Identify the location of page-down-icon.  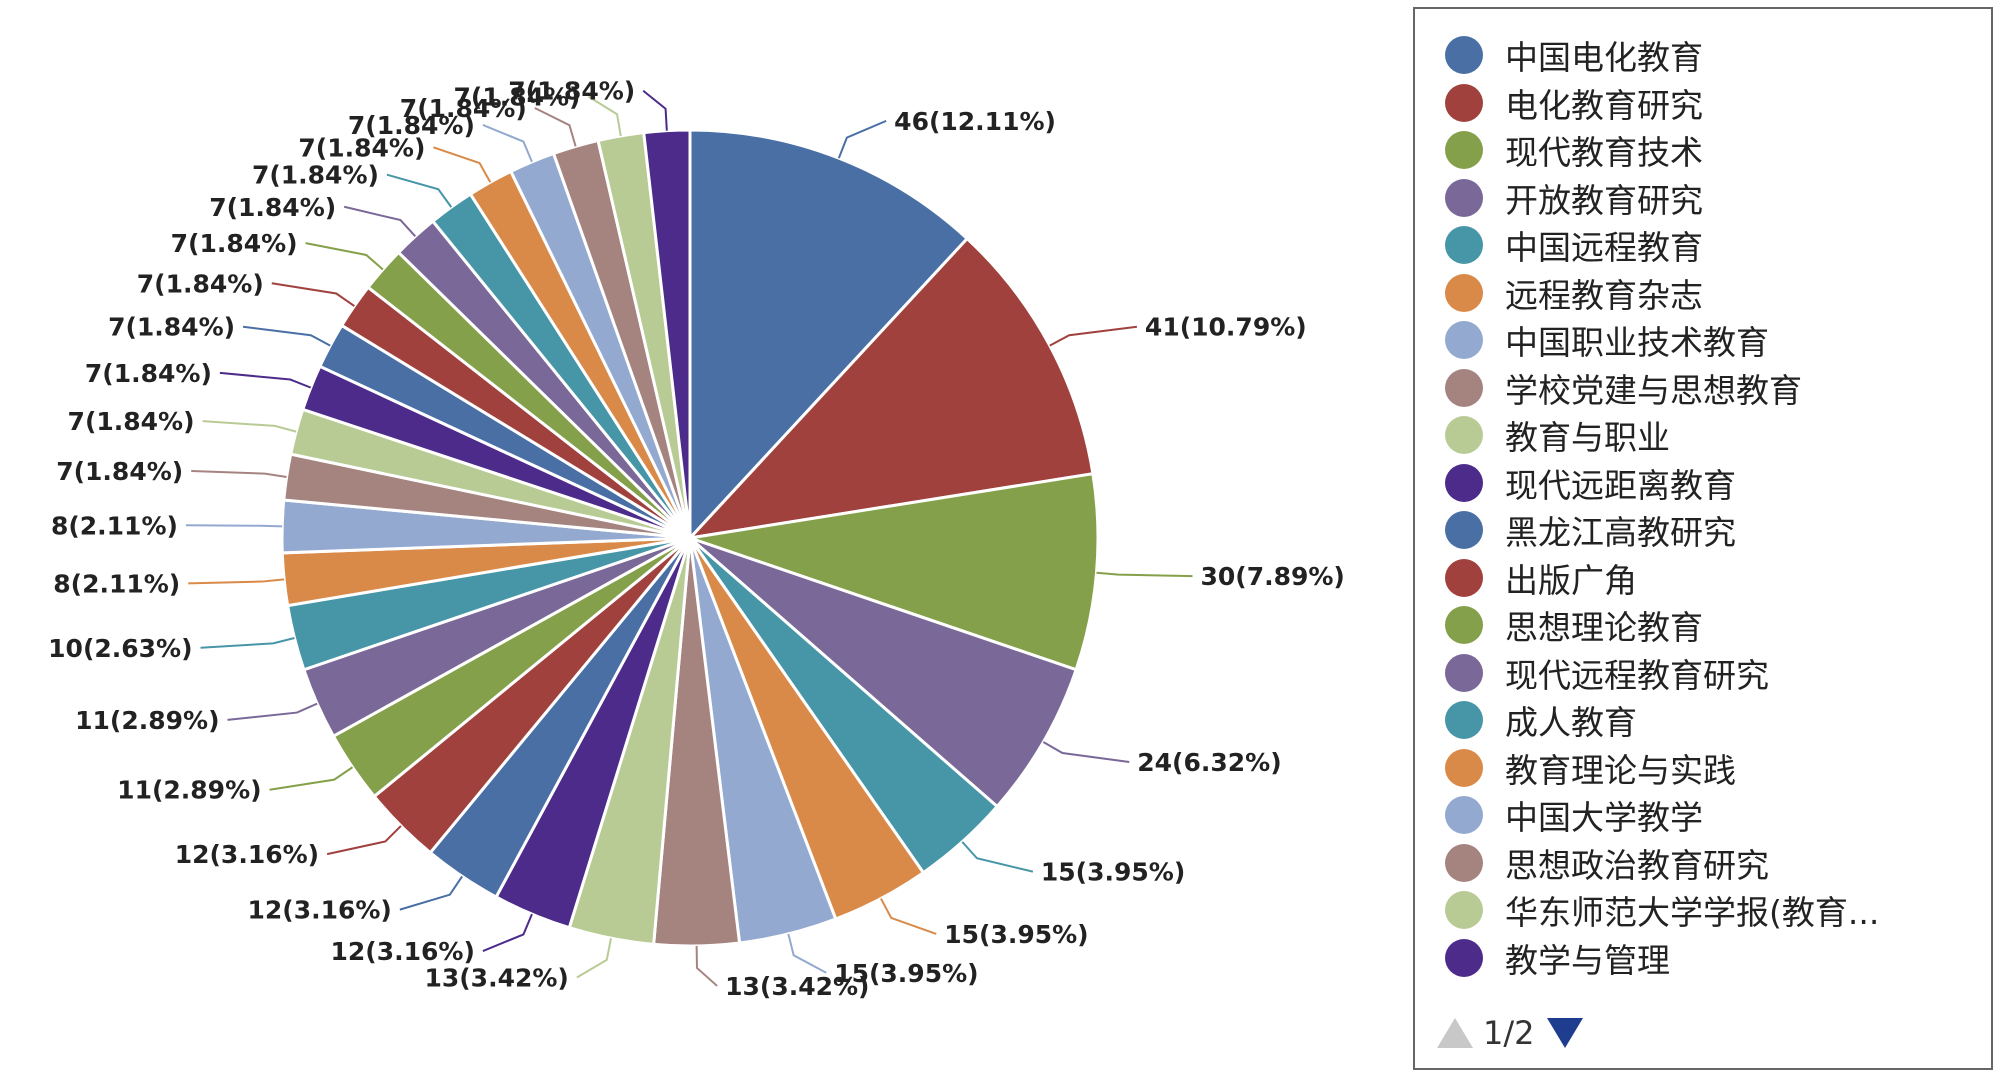
(1564, 1033).